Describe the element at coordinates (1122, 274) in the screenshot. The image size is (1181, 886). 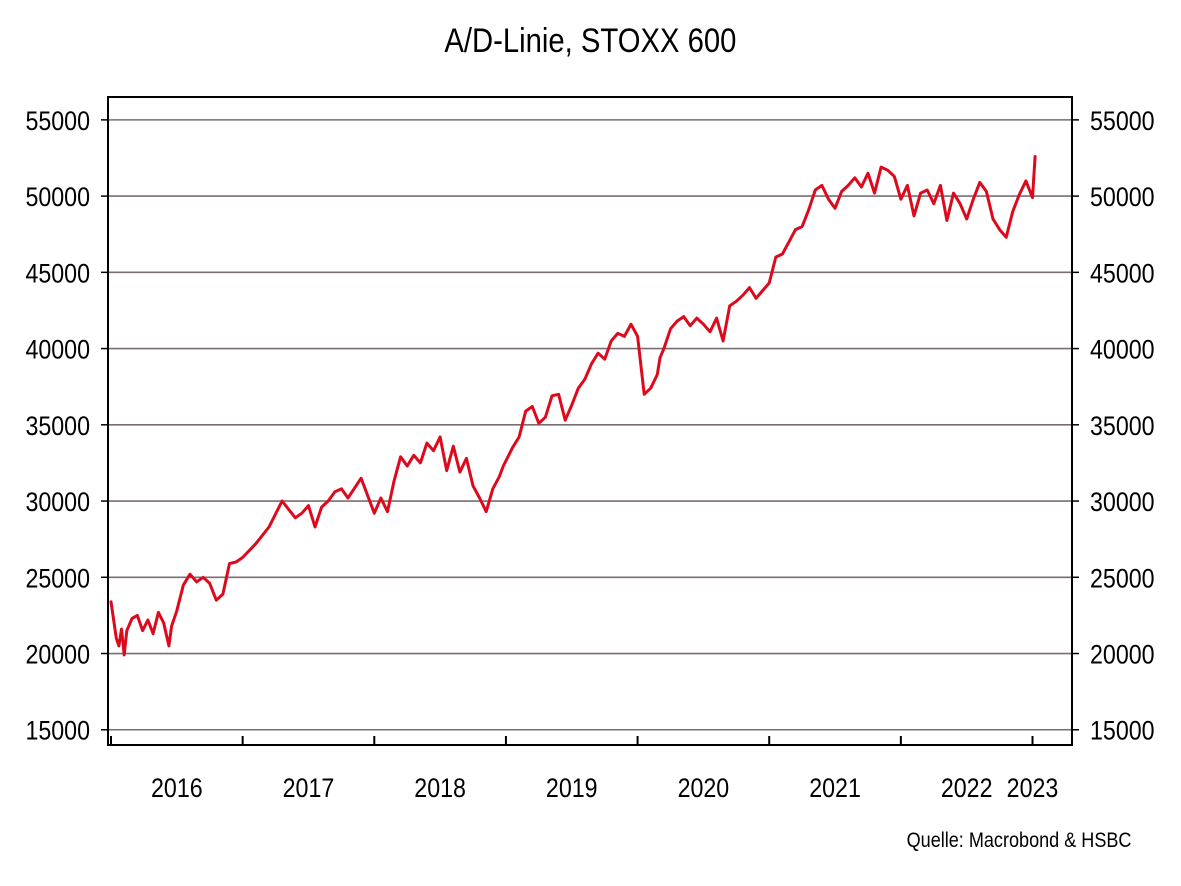
I see `y-tick-label-right: 45000` at that location.